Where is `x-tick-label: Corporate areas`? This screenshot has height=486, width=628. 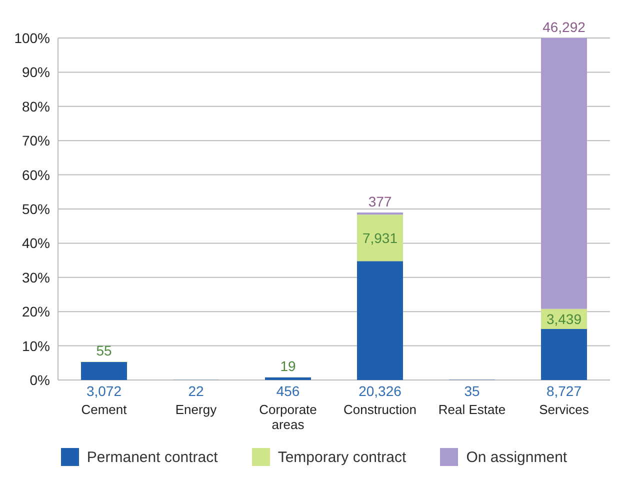
x-tick-label: Corporate areas is located at coordinates (288, 417).